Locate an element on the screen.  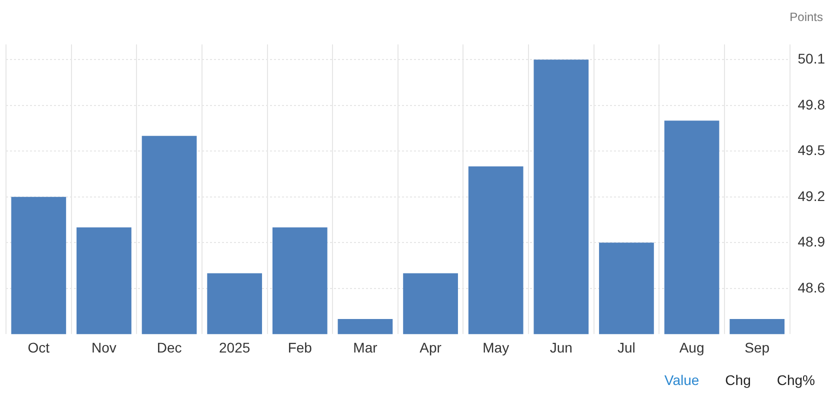
x-tick-label: Jun is located at coordinates (561, 347).